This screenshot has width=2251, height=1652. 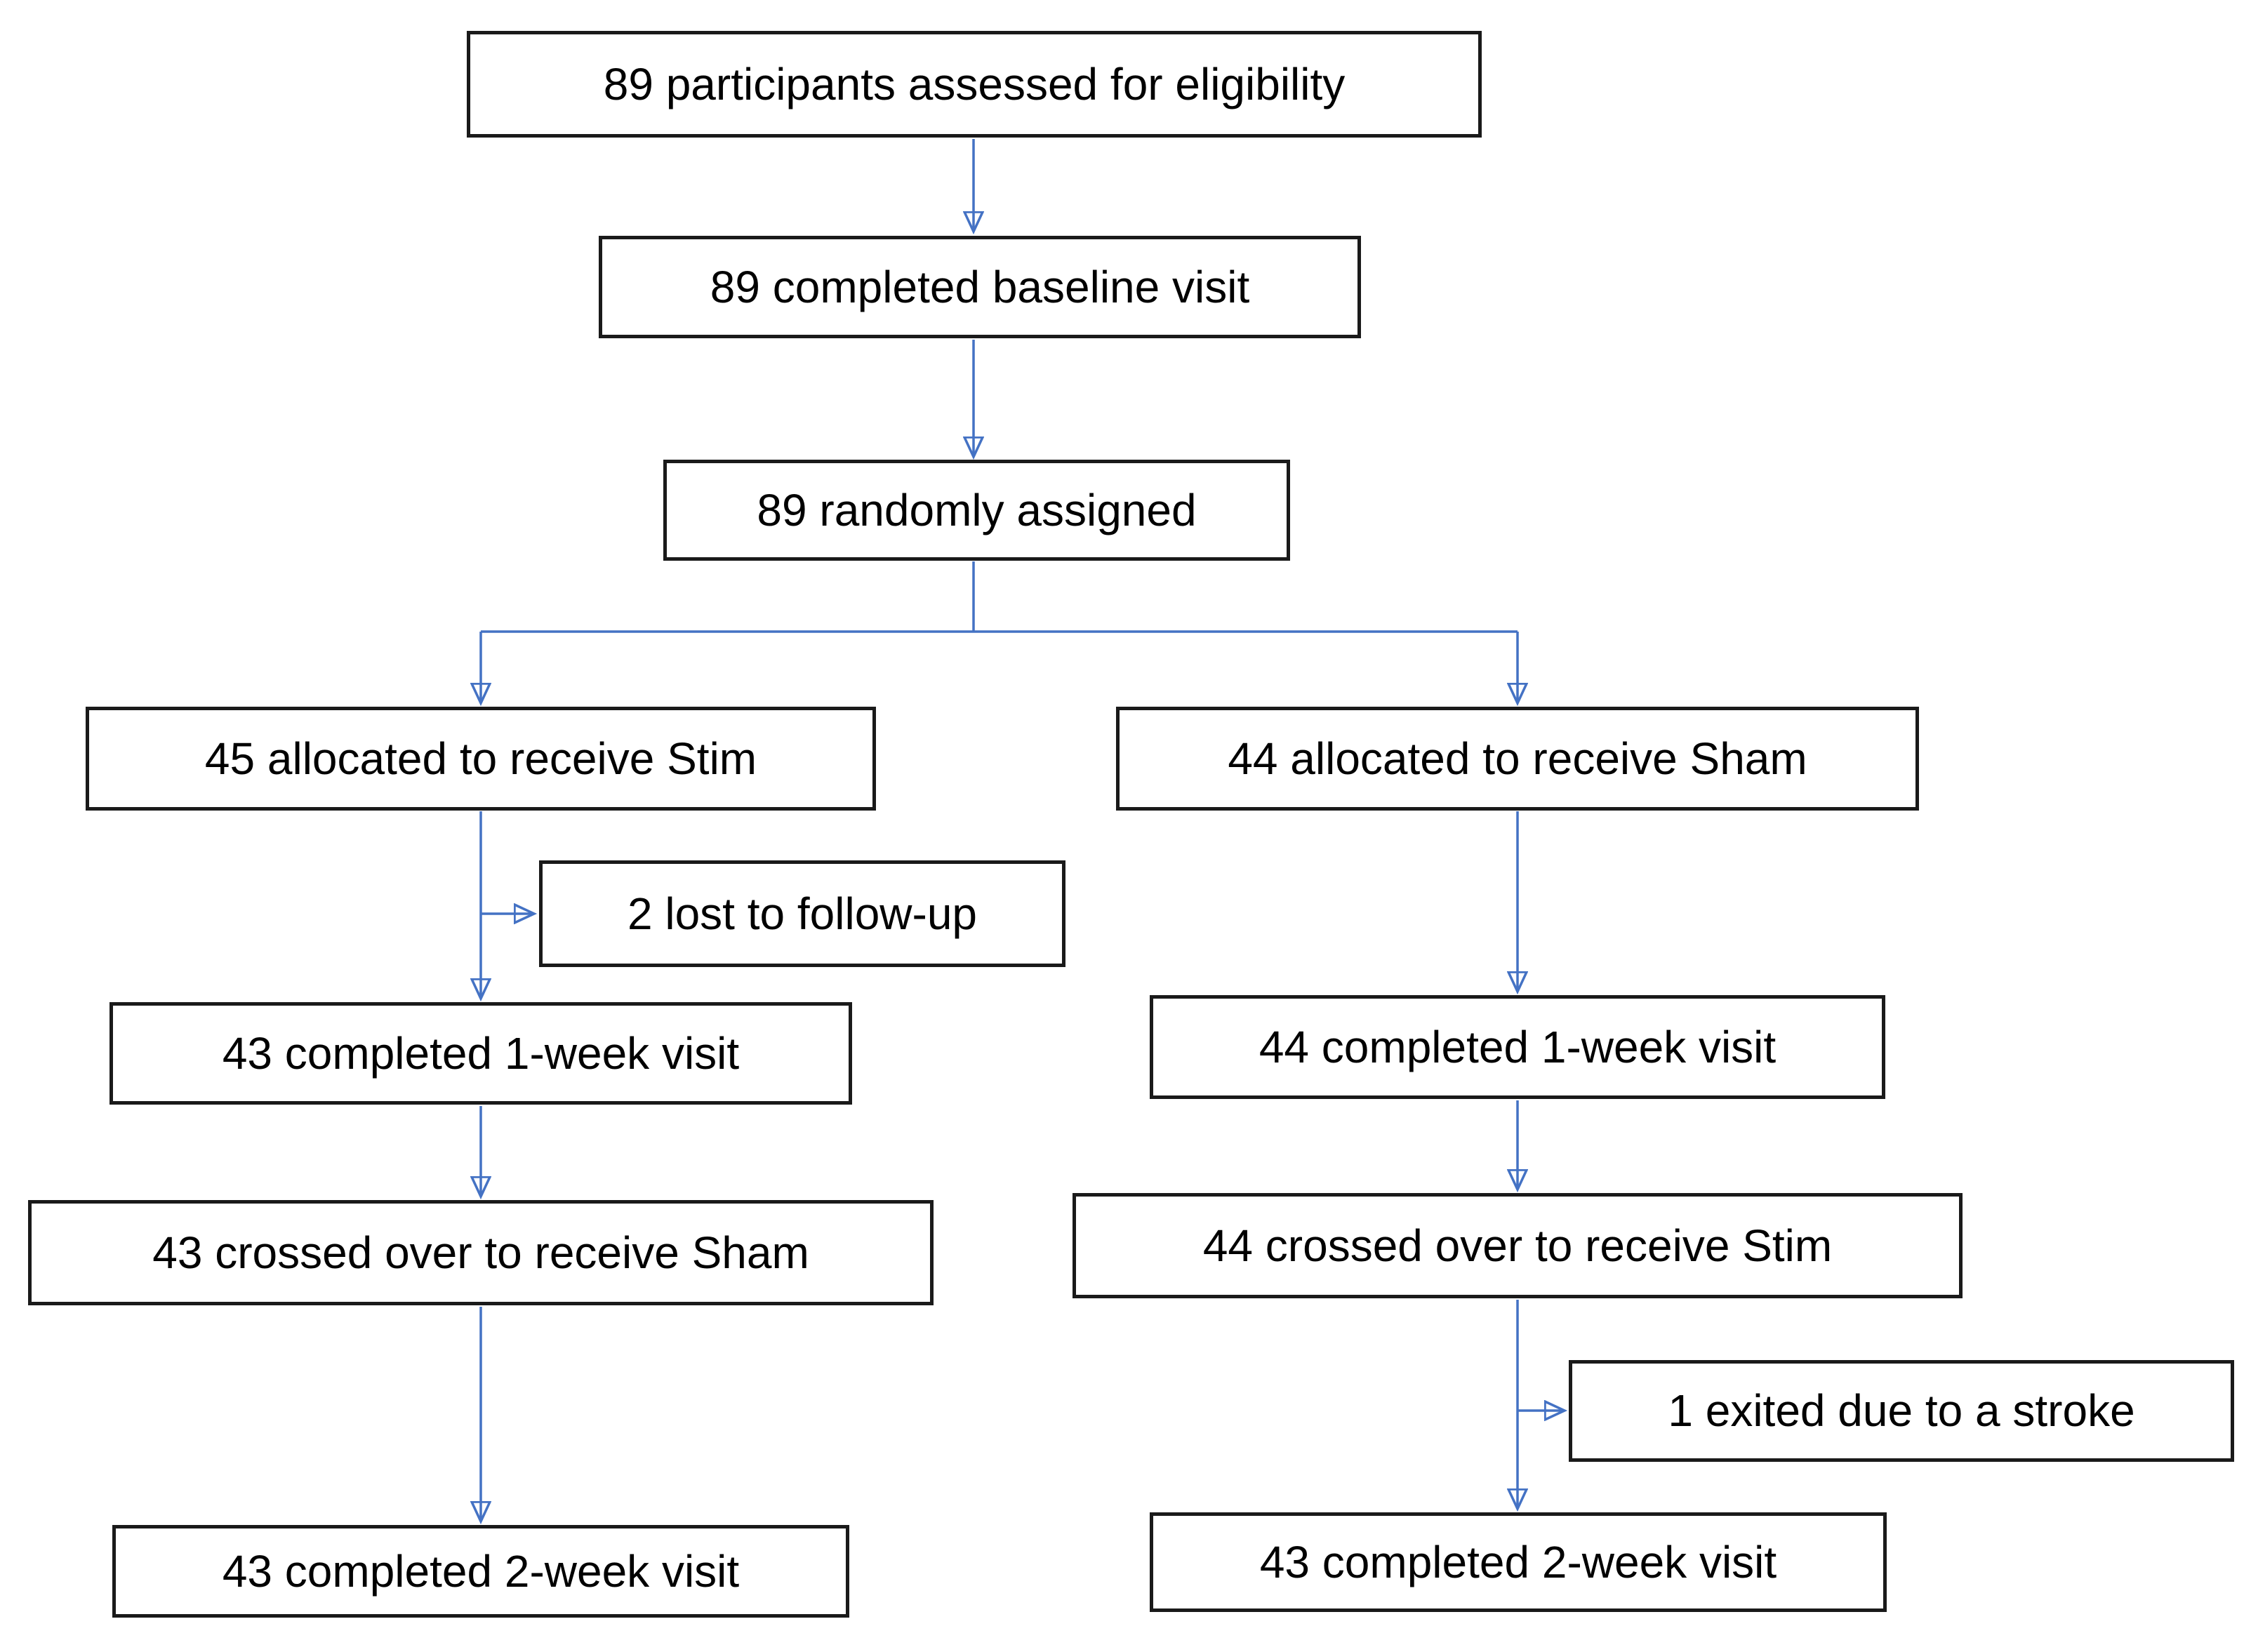 What do you see at coordinates (1901, 1411) in the screenshot?
I see `node-exited-stroke: 1 exited due to a stroke` at bounding box center [1901, 1411].